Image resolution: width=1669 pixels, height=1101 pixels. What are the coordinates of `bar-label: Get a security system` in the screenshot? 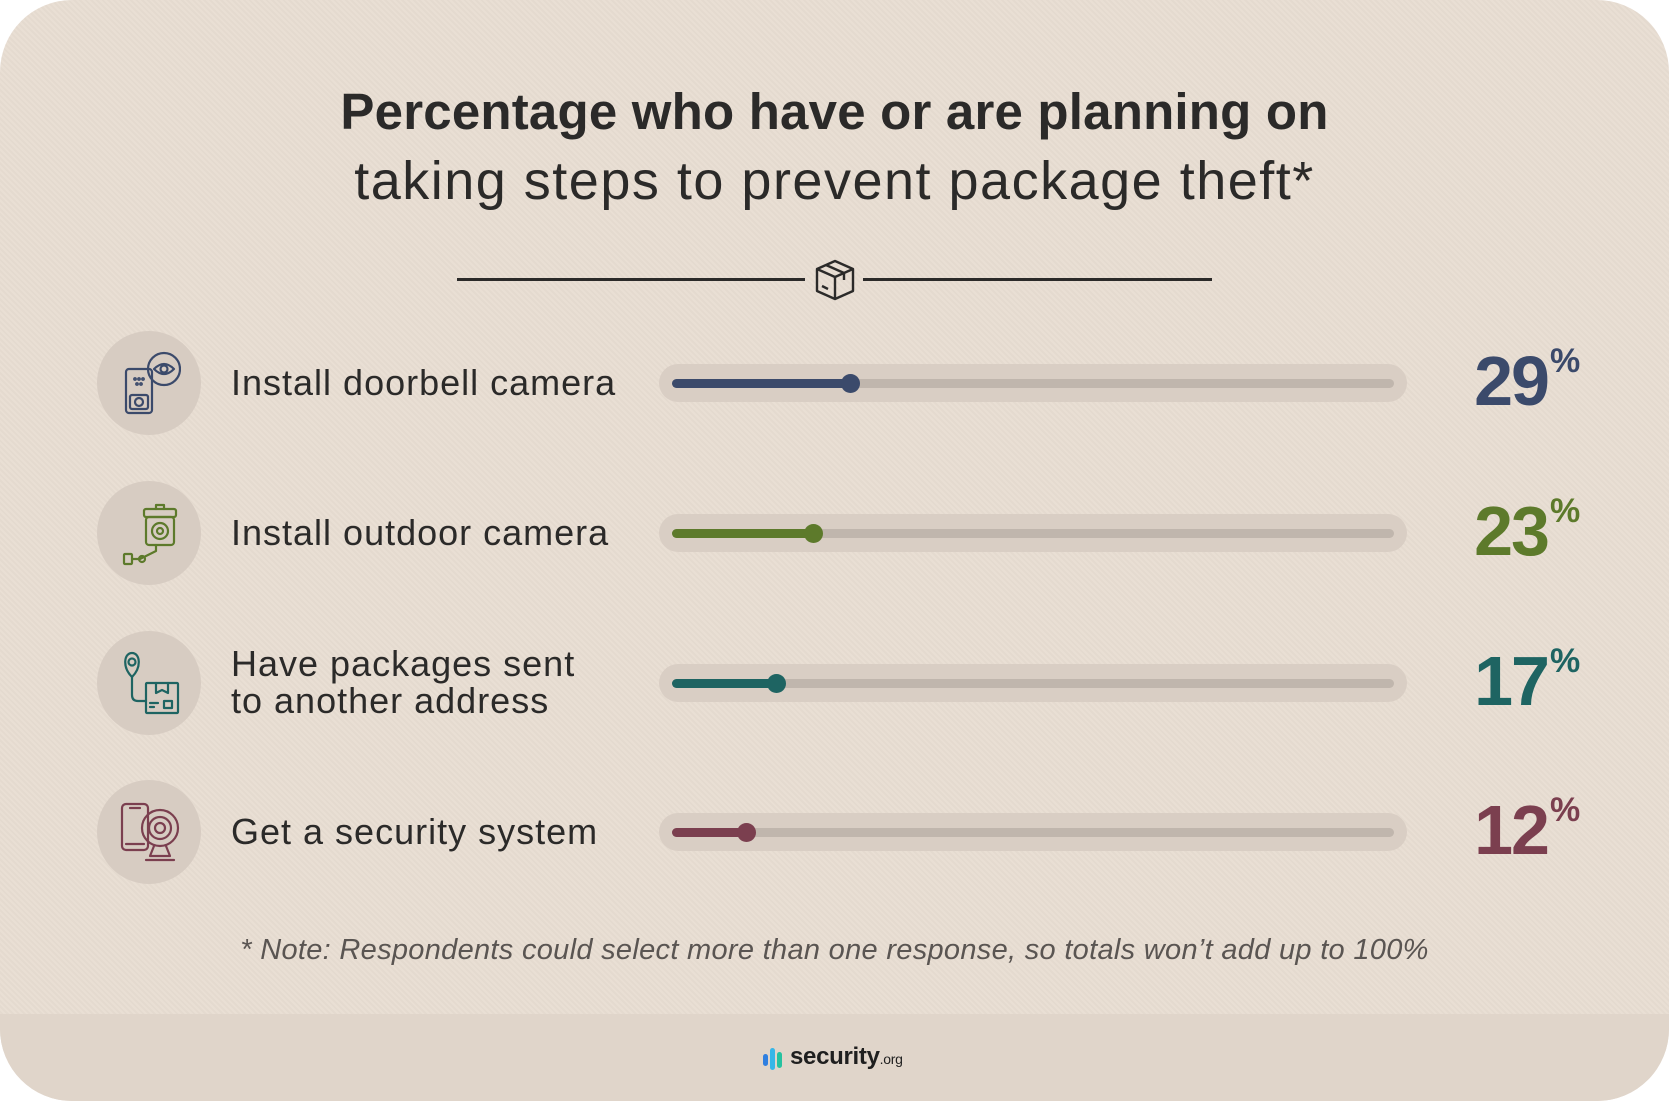 It's located at (414, 831).